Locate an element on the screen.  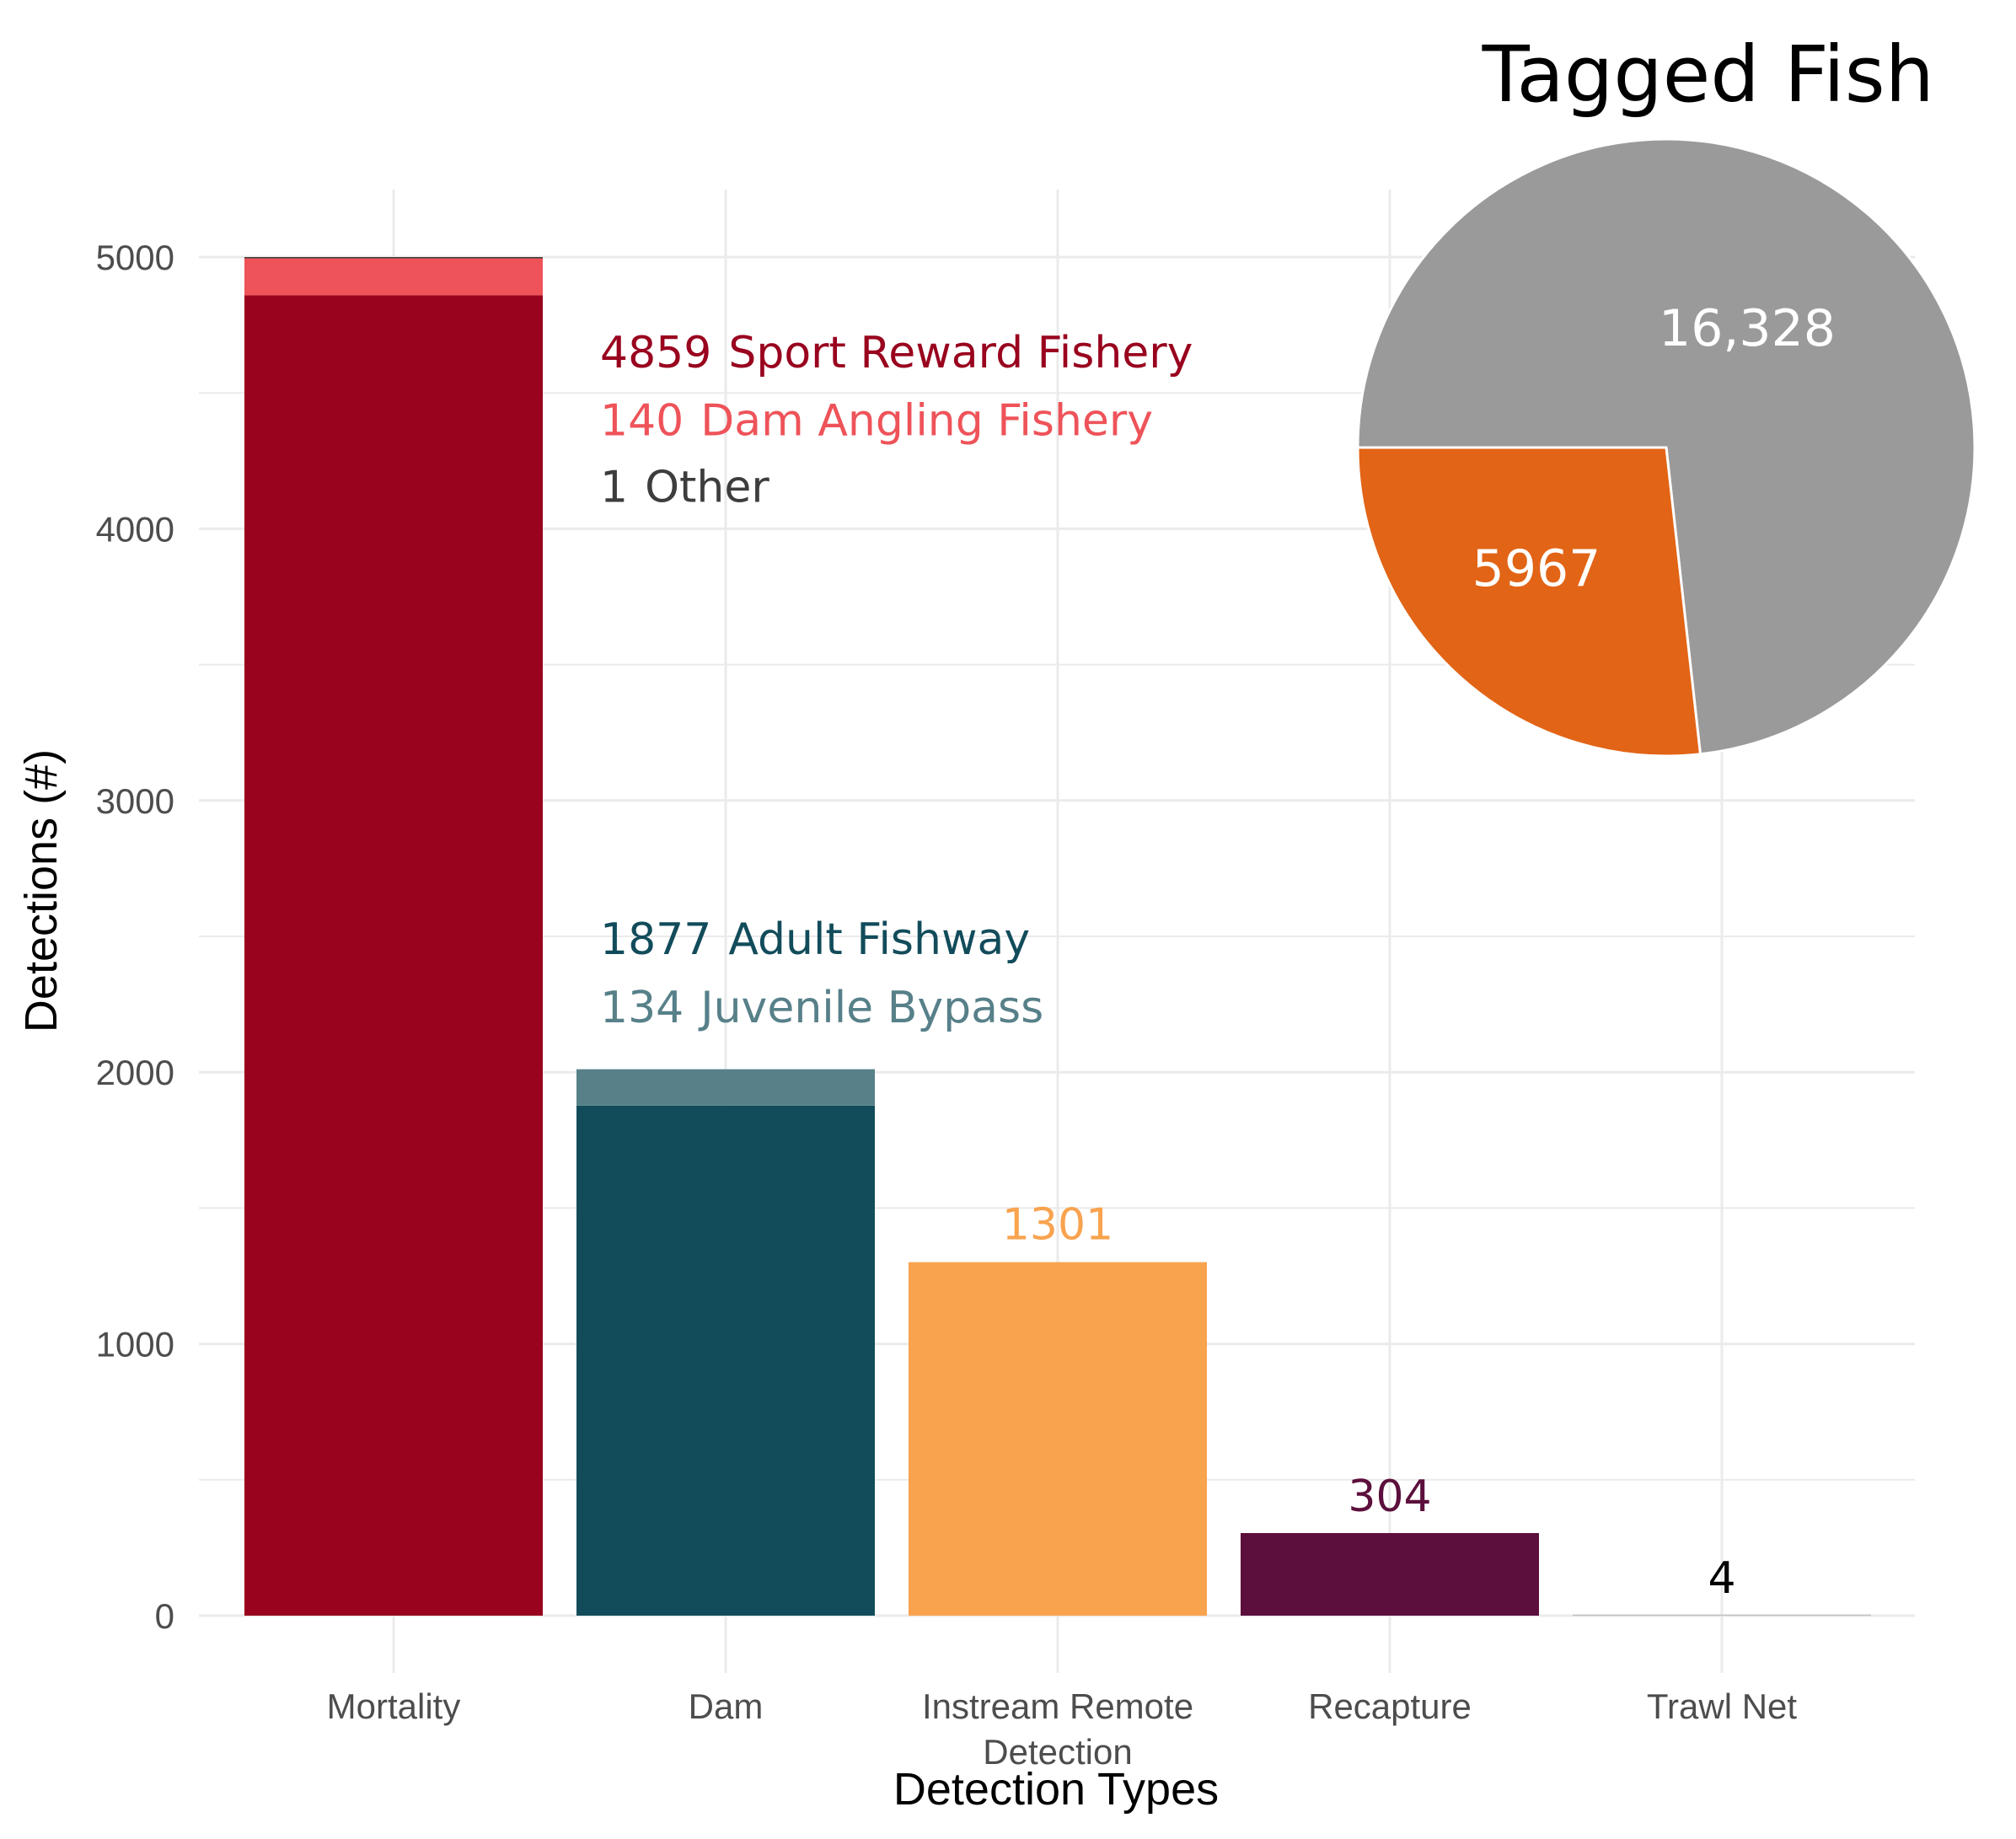
pie-chart: 16,328 5967 is located at coordinates (1666, 447).